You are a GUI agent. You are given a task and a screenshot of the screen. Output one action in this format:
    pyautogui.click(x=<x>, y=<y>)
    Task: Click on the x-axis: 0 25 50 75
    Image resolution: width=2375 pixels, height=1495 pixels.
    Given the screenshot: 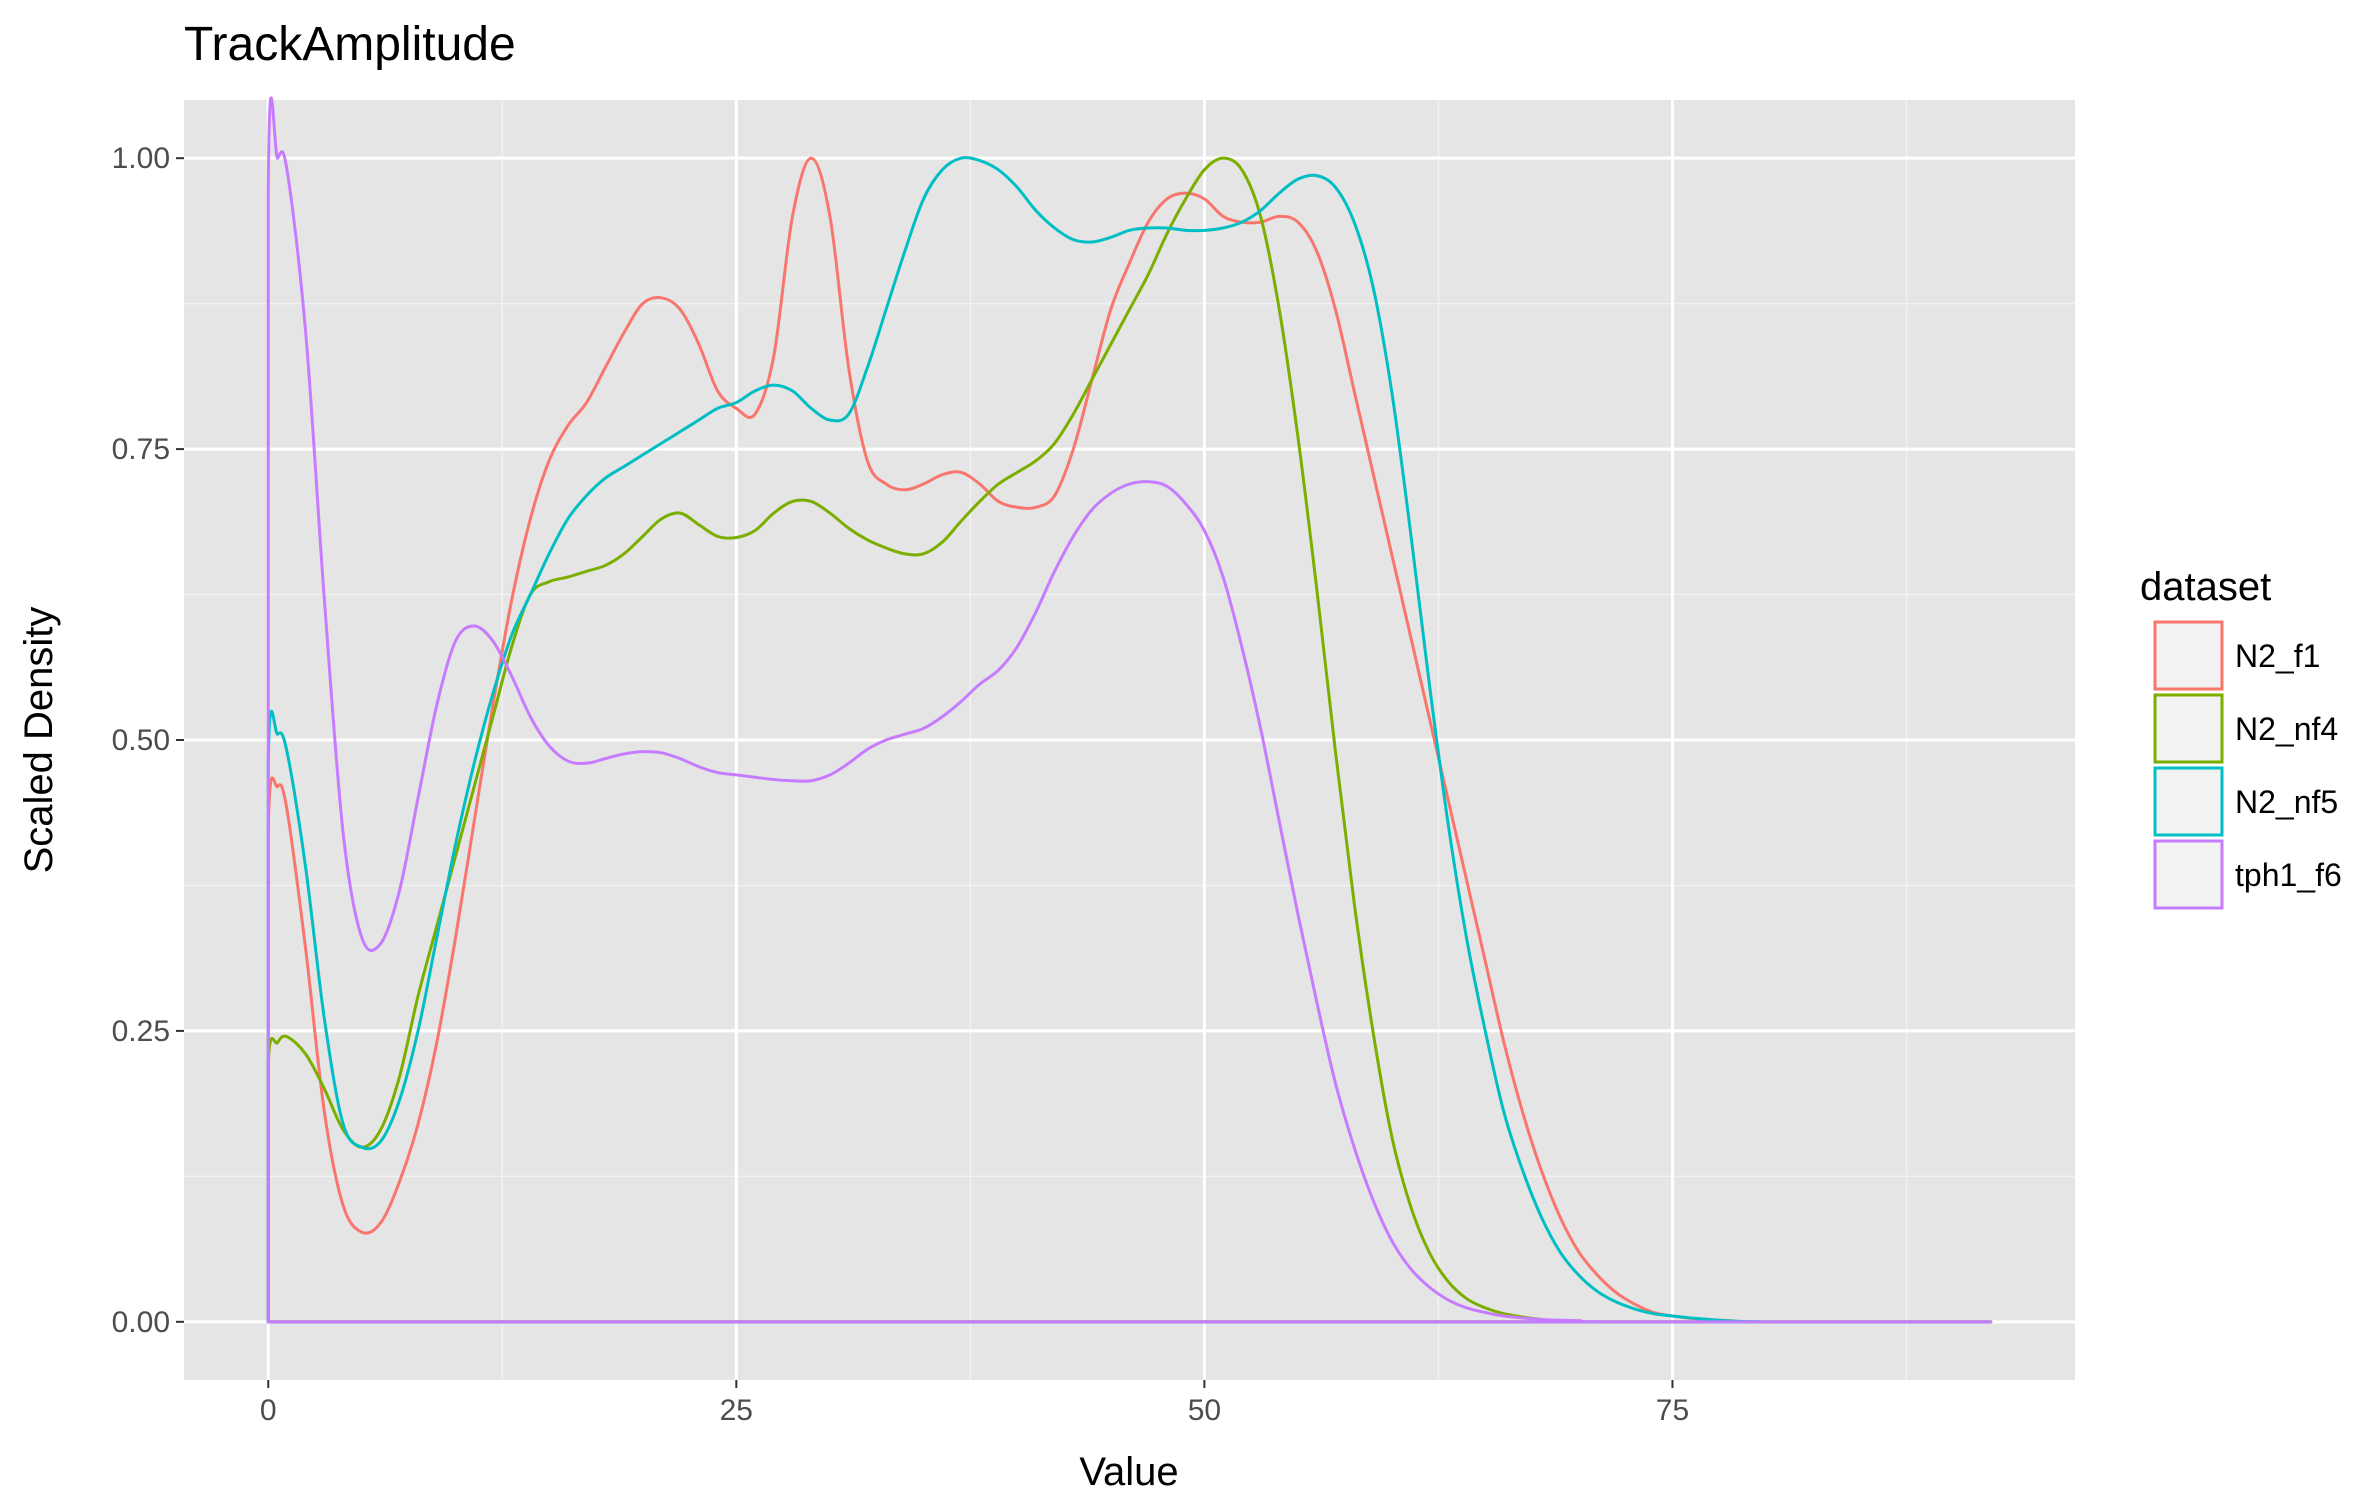 What is the action you would take?
    pyautogui.click(x=974, y=1403)
    